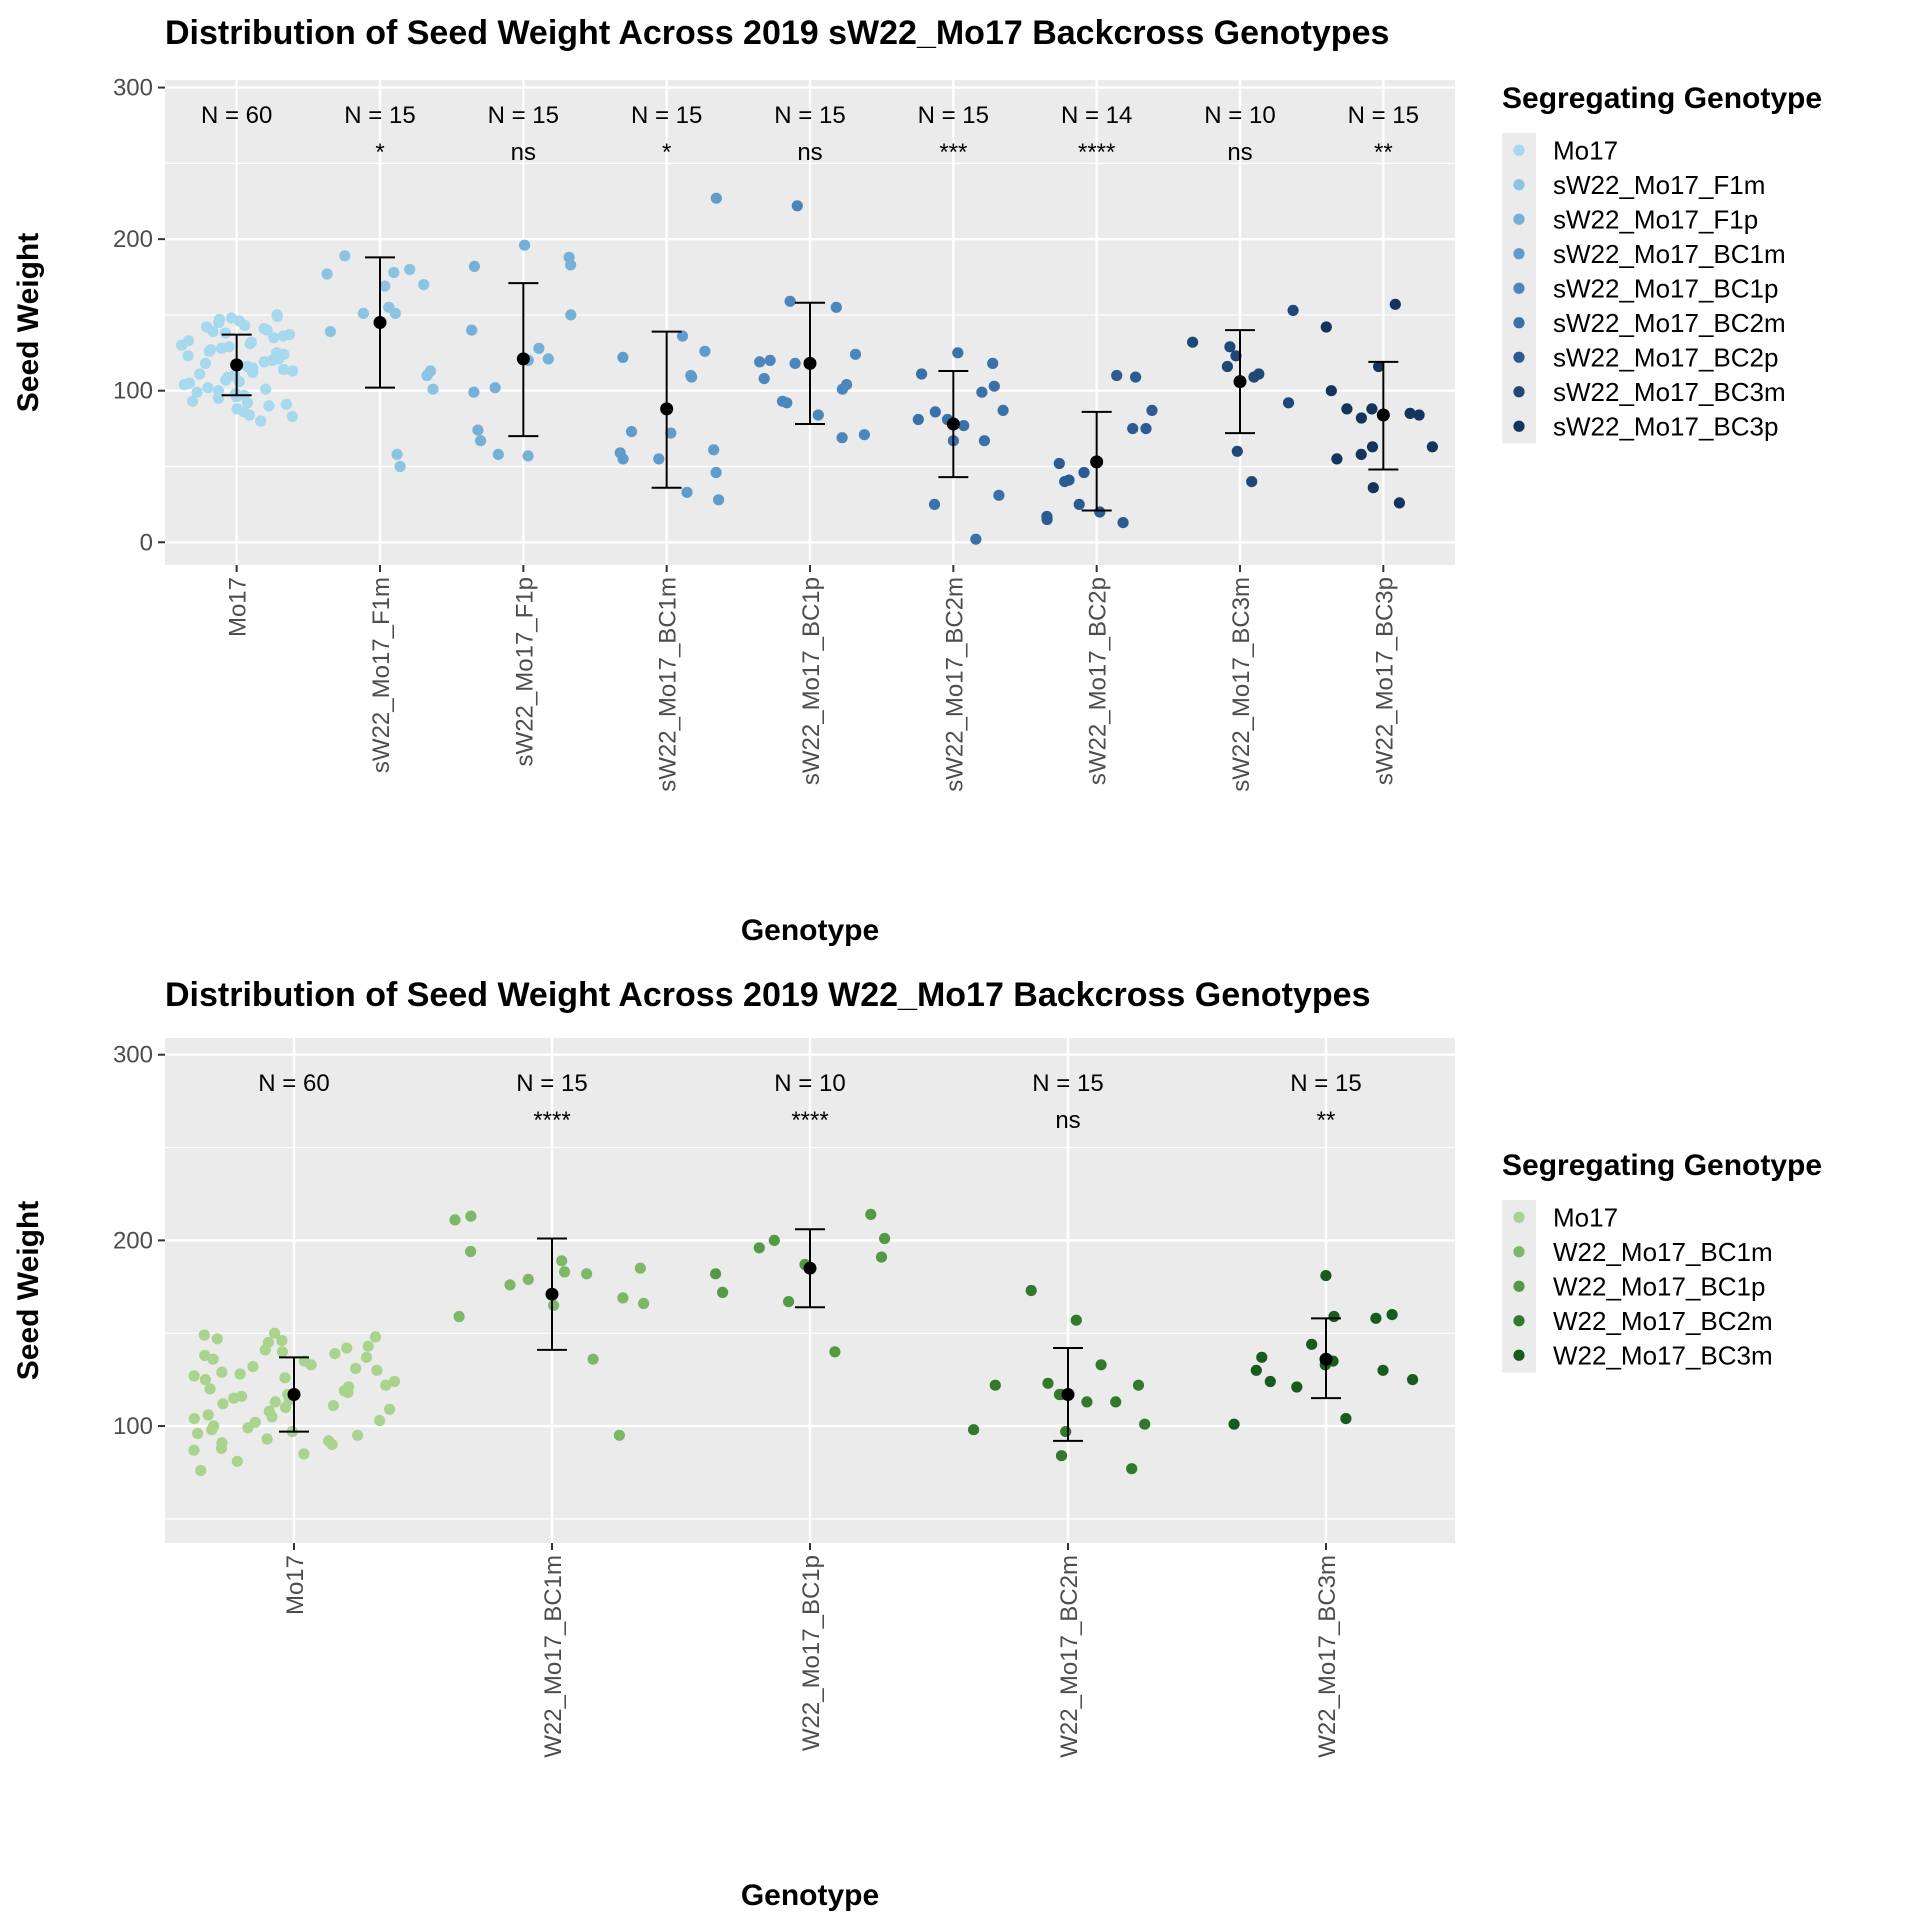  Describe the element at coordinates (1669, 392) in the screenshot. I see `legend-label: sW22_Mo17_BC3m` at that location.